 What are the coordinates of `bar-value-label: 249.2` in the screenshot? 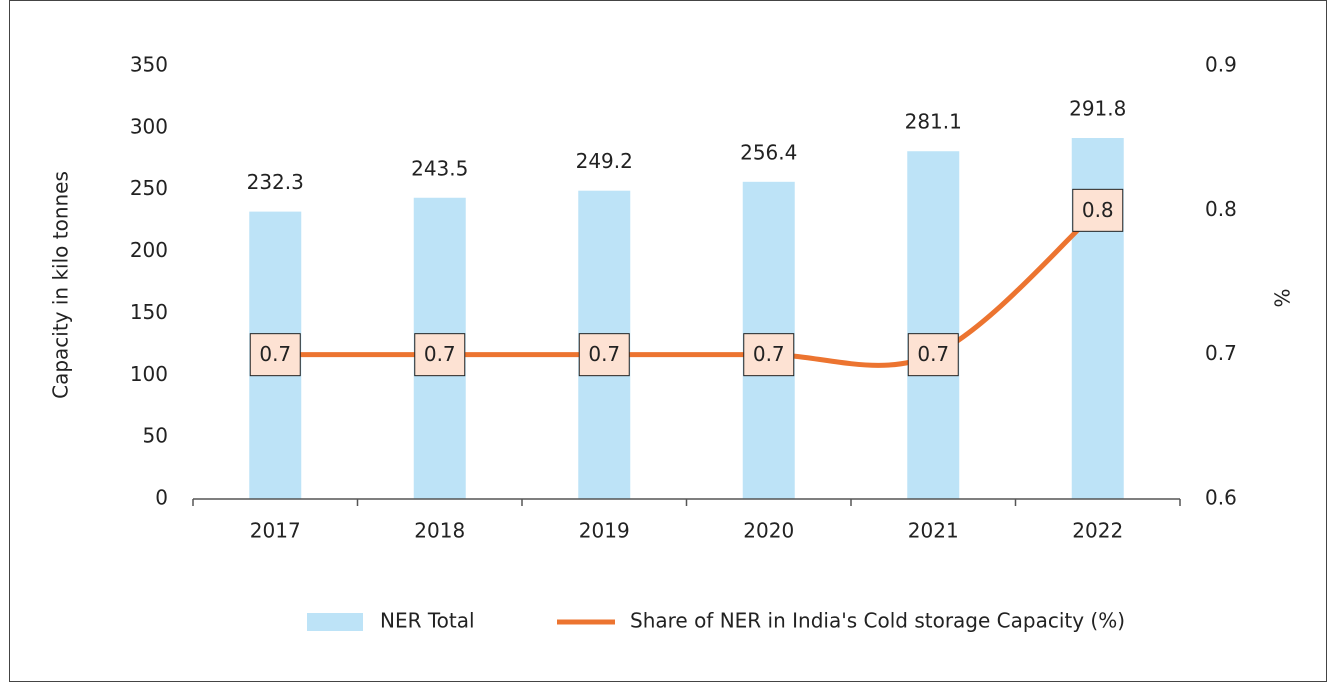 It's located at (604, 161).